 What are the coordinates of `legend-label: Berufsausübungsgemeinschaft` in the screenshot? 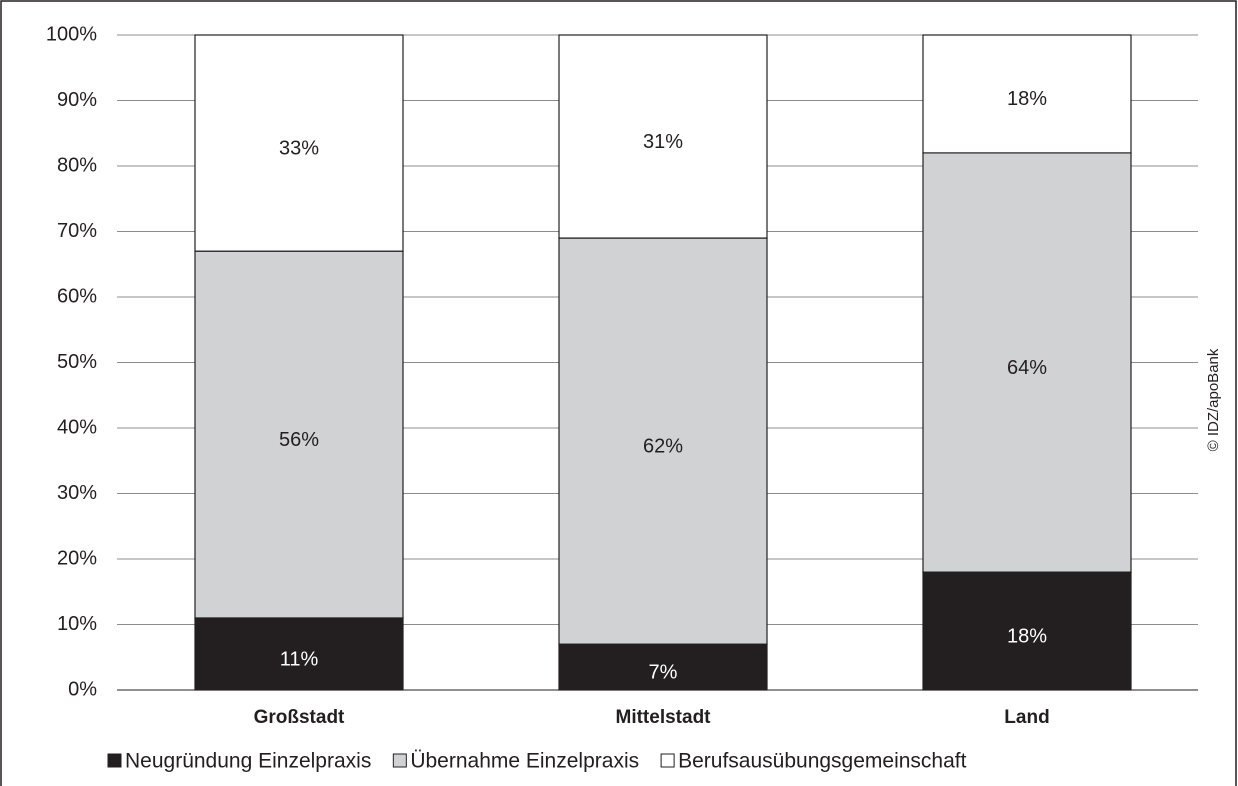 It's located at (822, 761).